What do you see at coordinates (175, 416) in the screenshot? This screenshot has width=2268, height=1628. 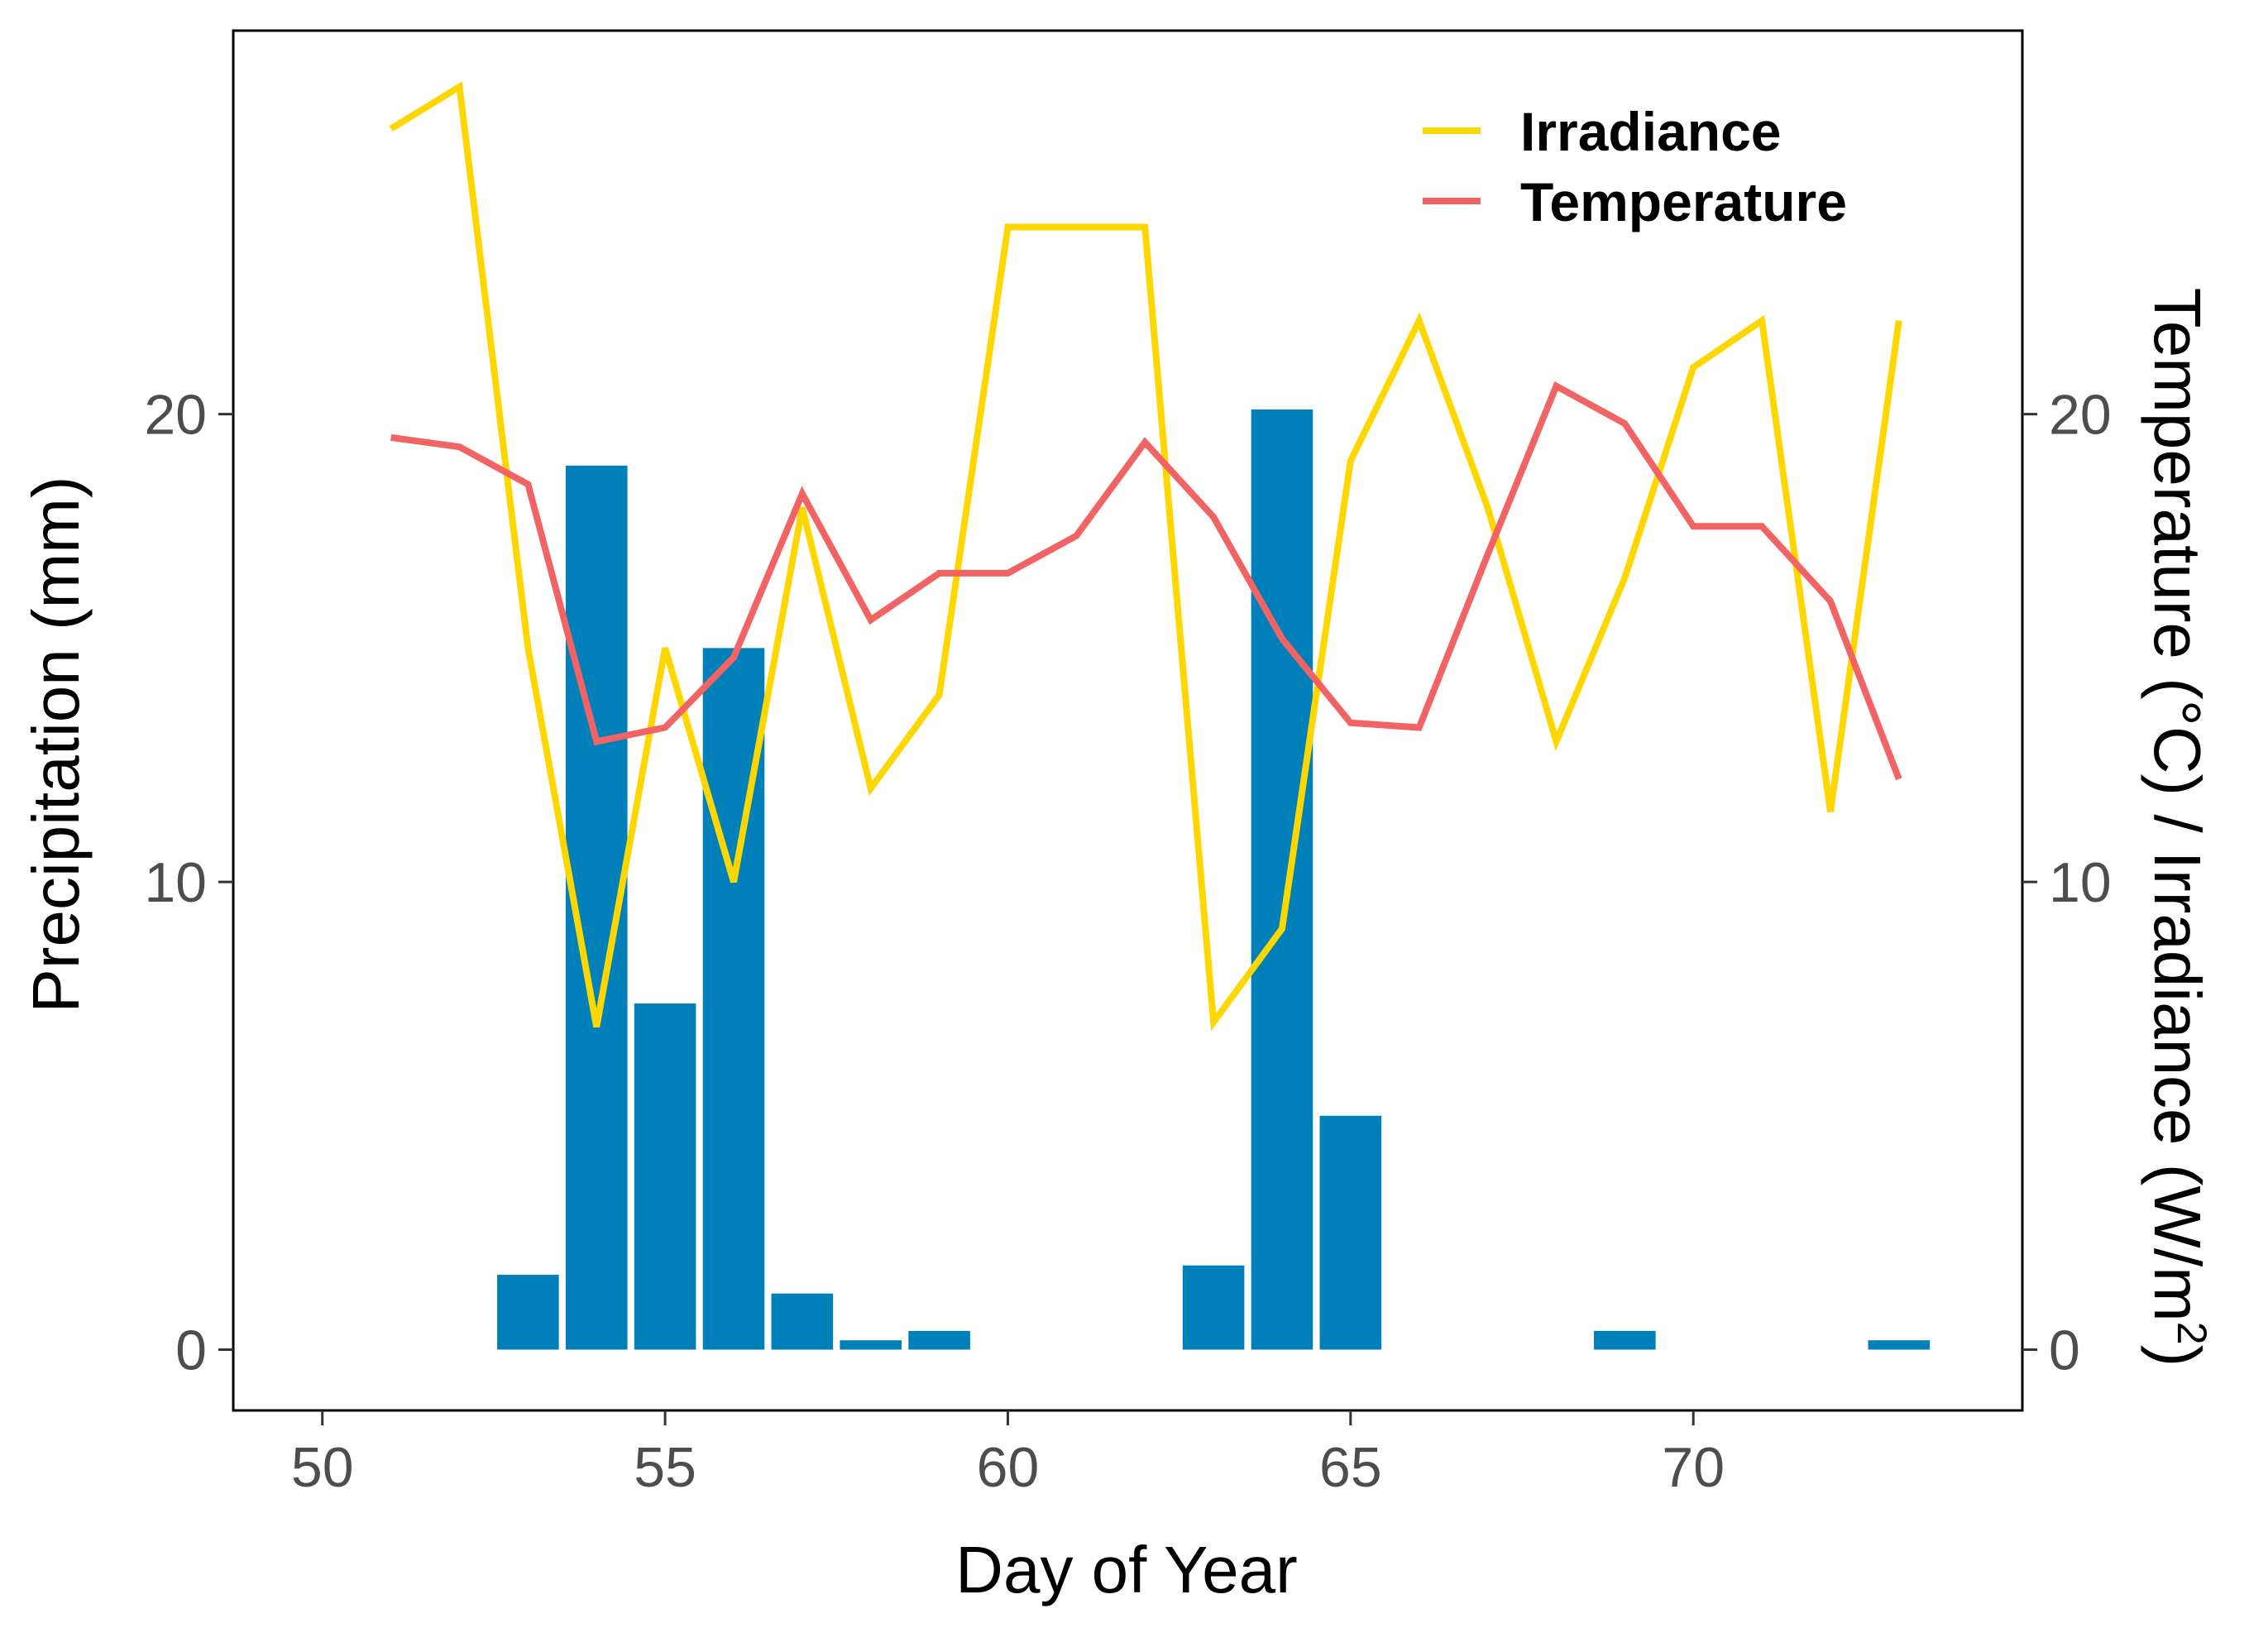 I see `y-left-tick-label-20: 20` at bounding box center [175, 416].